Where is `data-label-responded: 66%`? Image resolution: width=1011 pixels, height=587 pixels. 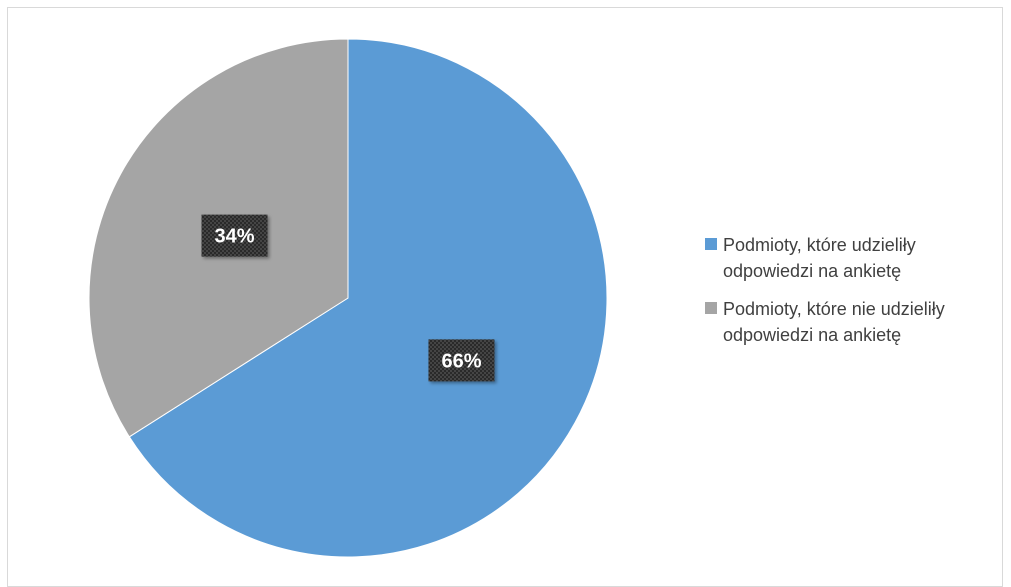 data-label-responded: 66% is located at coordinates (461, 360).